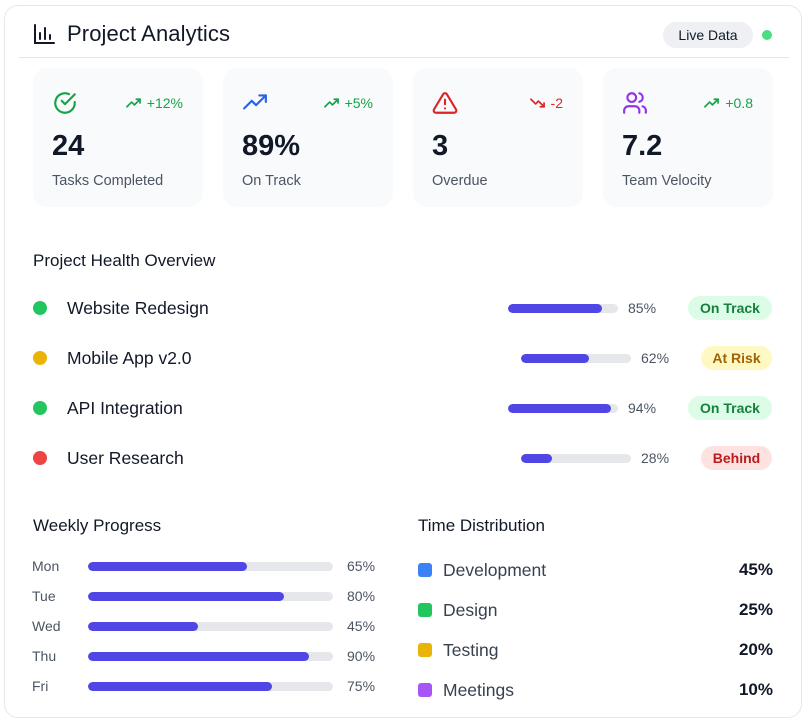 This screenshot has height=723, width=807. What do you see at coordinates (755, 689) in the screenshot?
I see `time-percent: 10%` at bounding box center [755, 689].